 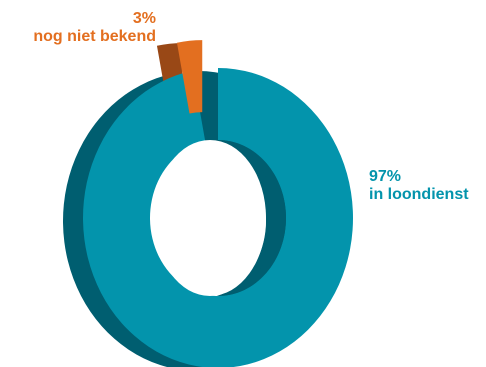 I want to click on slice-nog-niet-bekend, so click(x=189, y=77).